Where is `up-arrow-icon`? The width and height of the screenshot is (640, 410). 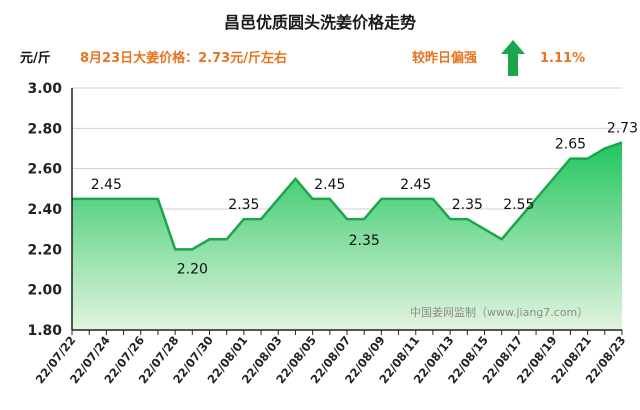 up-arrow-icon is located at coordinates (513, 58).